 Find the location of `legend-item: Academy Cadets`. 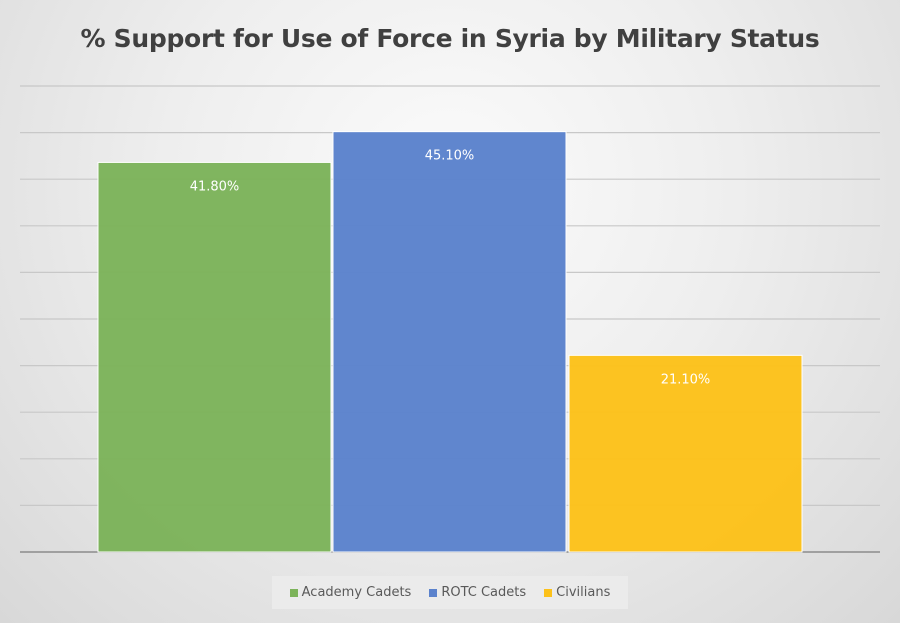

legend-item: Academy Cadets is located at coordinates (350, 592).